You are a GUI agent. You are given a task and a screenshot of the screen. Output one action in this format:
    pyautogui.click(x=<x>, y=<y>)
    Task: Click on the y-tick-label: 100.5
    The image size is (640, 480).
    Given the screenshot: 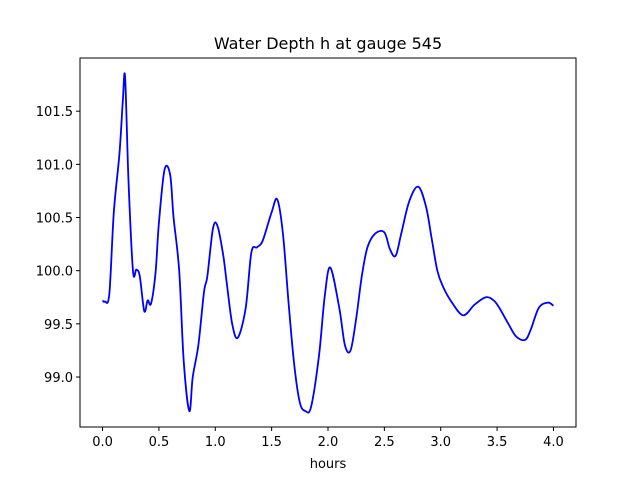 What is the action you would take?
    pyautogui.click(x=54, y=219)
    